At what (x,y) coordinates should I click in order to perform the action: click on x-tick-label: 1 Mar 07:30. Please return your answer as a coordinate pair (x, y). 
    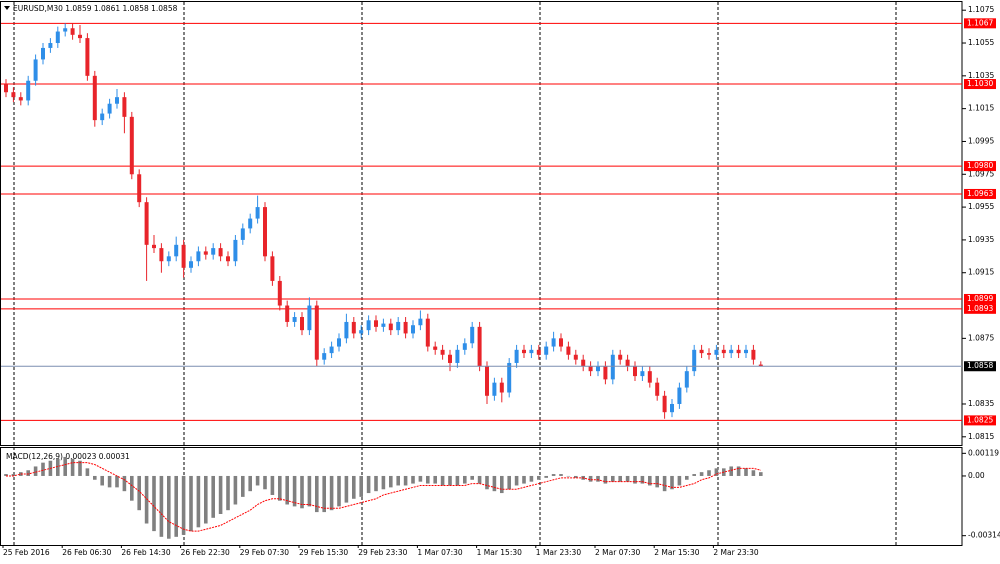
    Looking at the image, I should click on (440, 552).